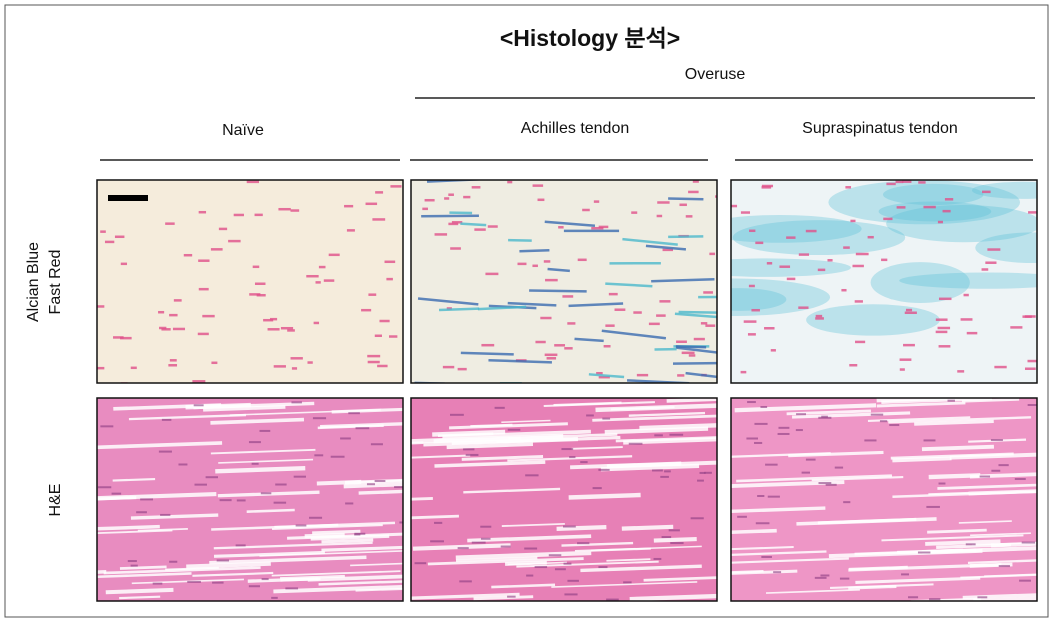  I want to click on column-label: Supraspinatus tendon, so click(880, 128).